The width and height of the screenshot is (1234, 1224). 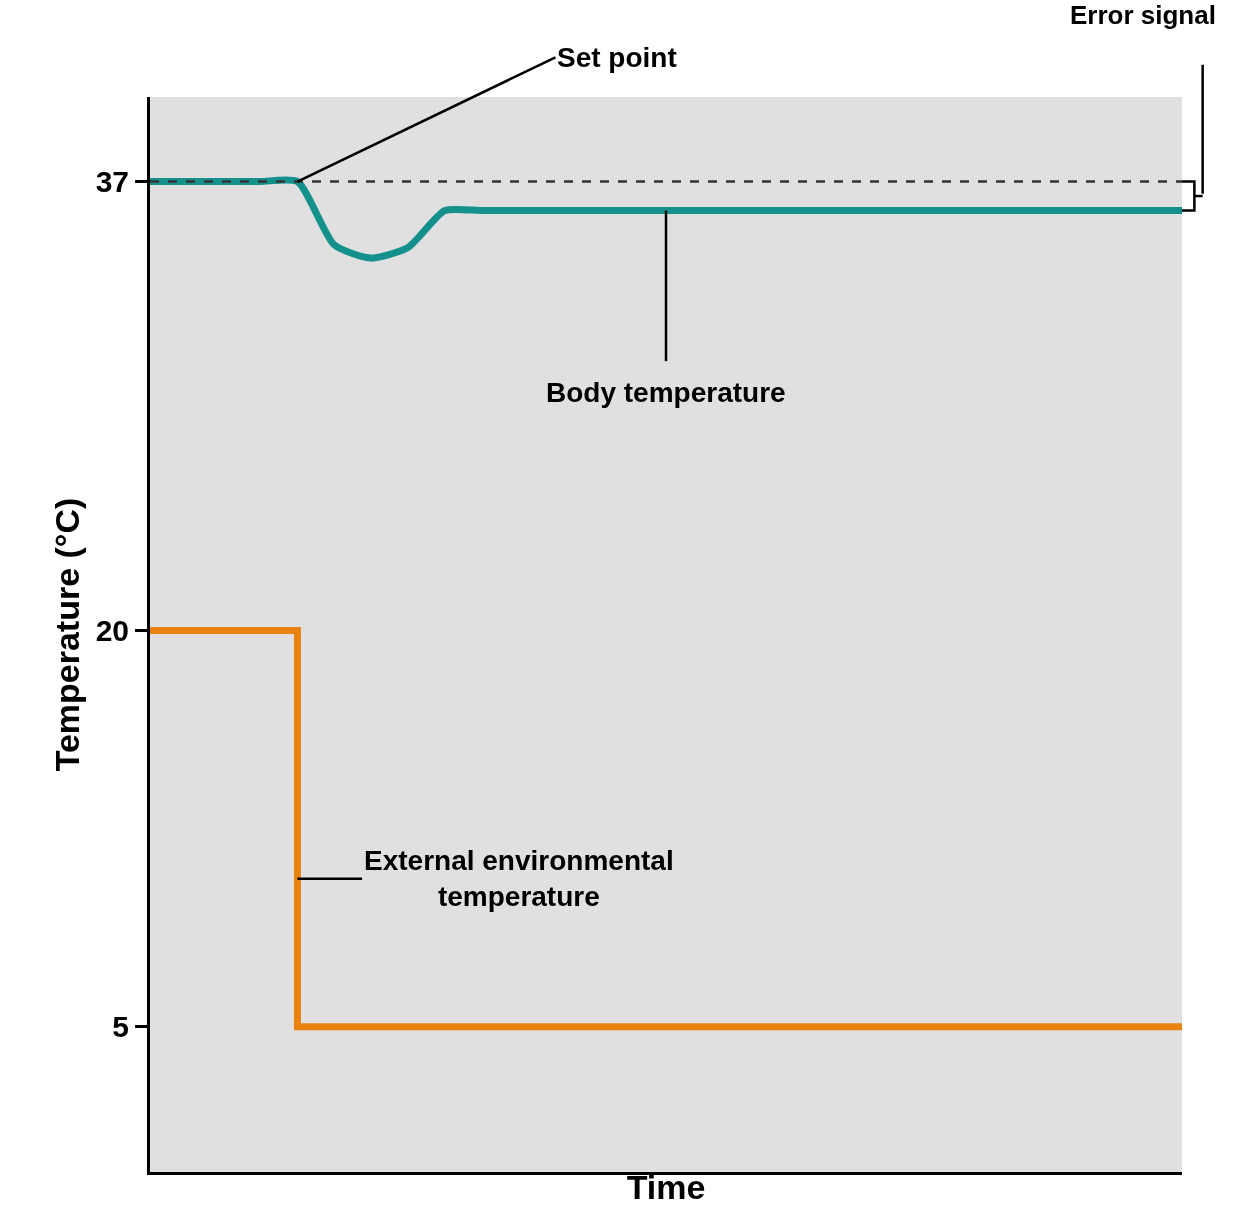 I want to click on annotation: External environmental temperature, so click(x=519, y=879).